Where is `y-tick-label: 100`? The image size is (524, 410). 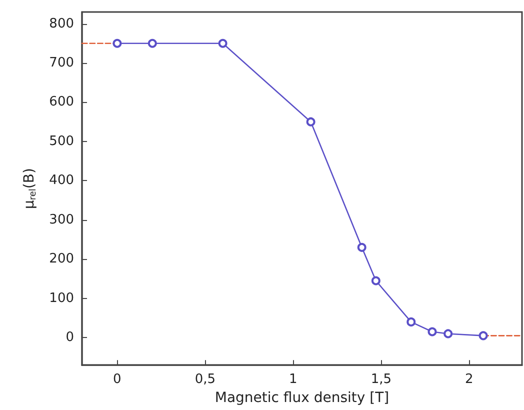
y-tick-label: 100 is located at coordinates (61, 298).